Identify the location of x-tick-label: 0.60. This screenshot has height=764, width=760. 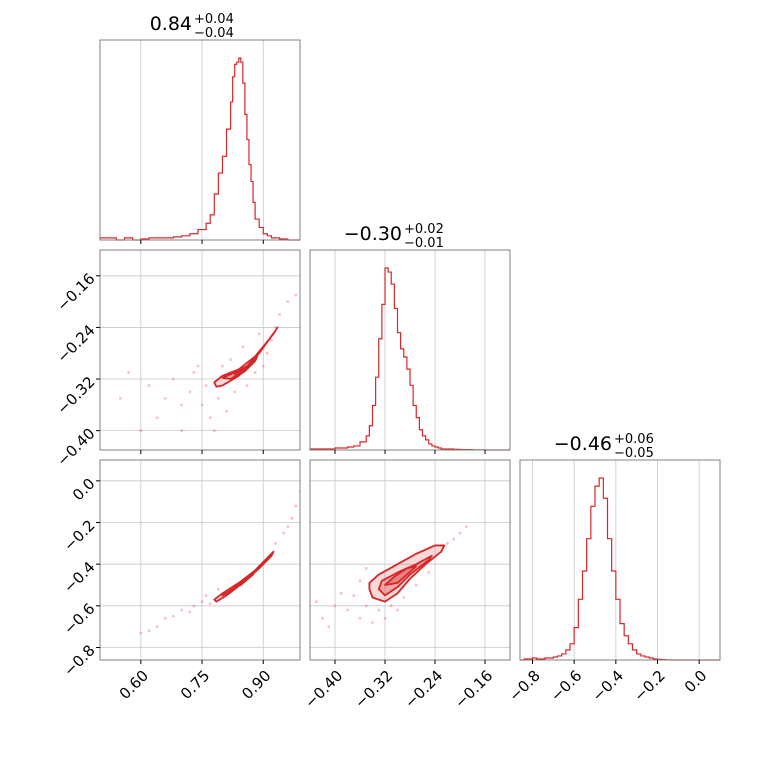
(134, 685).